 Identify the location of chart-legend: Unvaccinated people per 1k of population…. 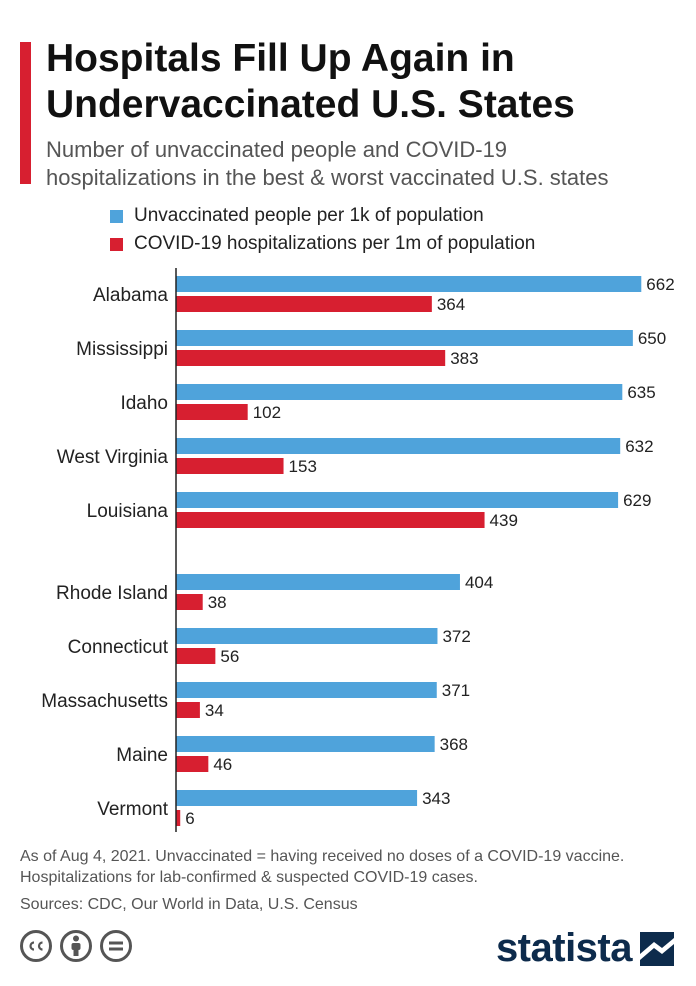
(322, 230).